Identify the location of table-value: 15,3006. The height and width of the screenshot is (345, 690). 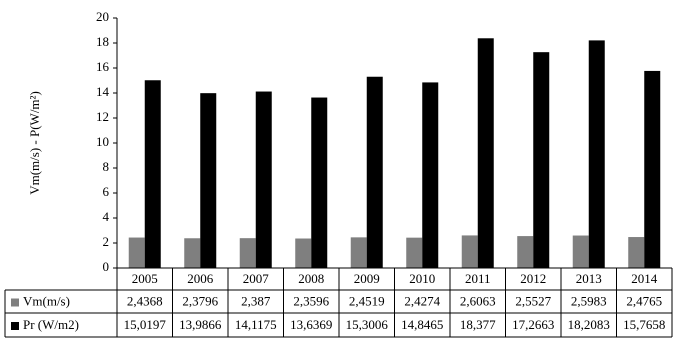
(367, 324).